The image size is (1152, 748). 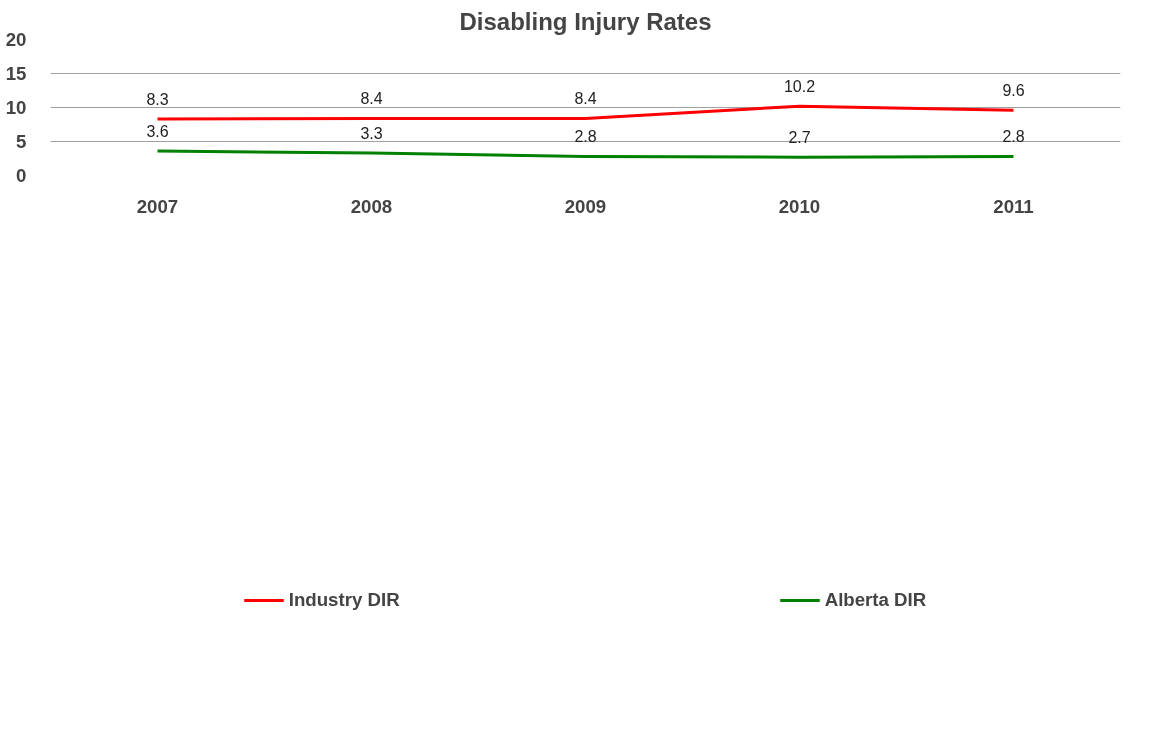 I want to click on data-label: 3.6, so click(x=157, y=132).